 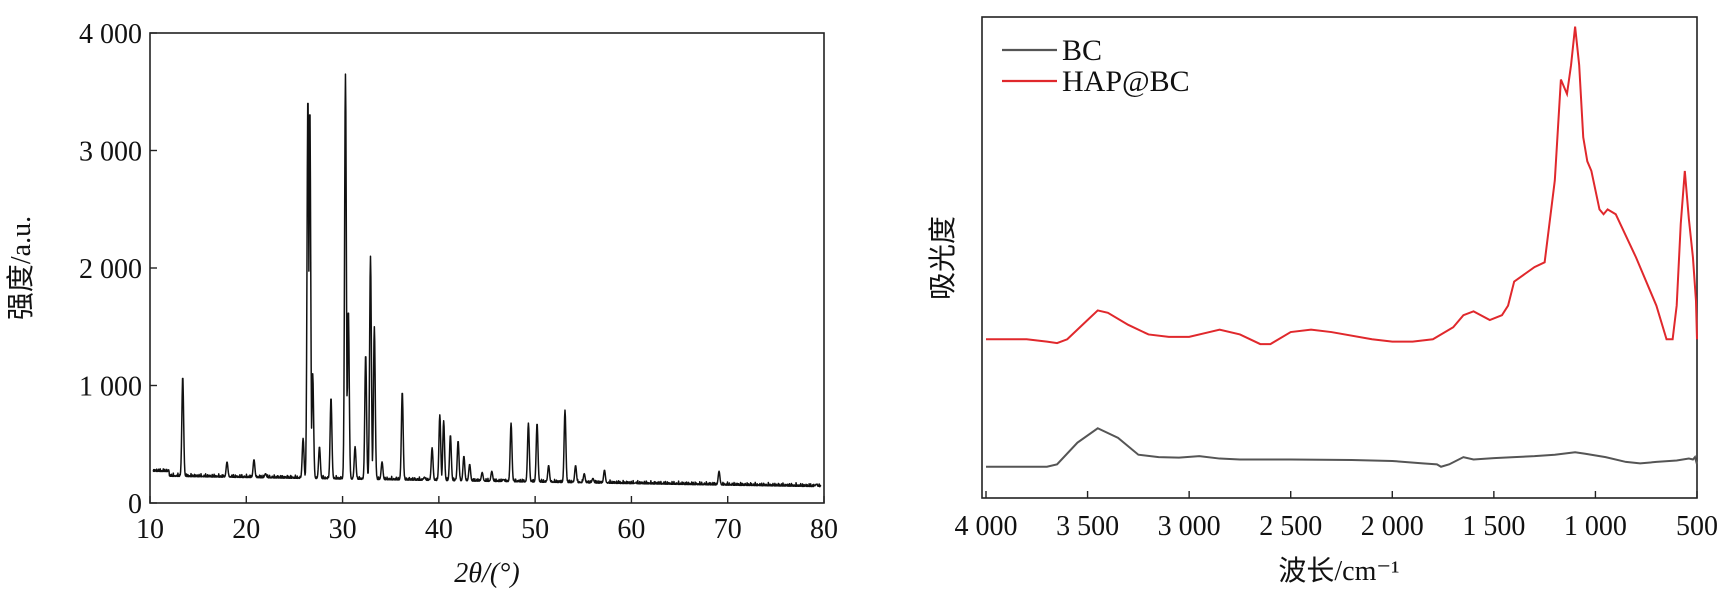 What do you see at coordinates (246, 529) in the screenshot?
I see `xrd-x-tick-label: 20` at bounding box center [246, 529].